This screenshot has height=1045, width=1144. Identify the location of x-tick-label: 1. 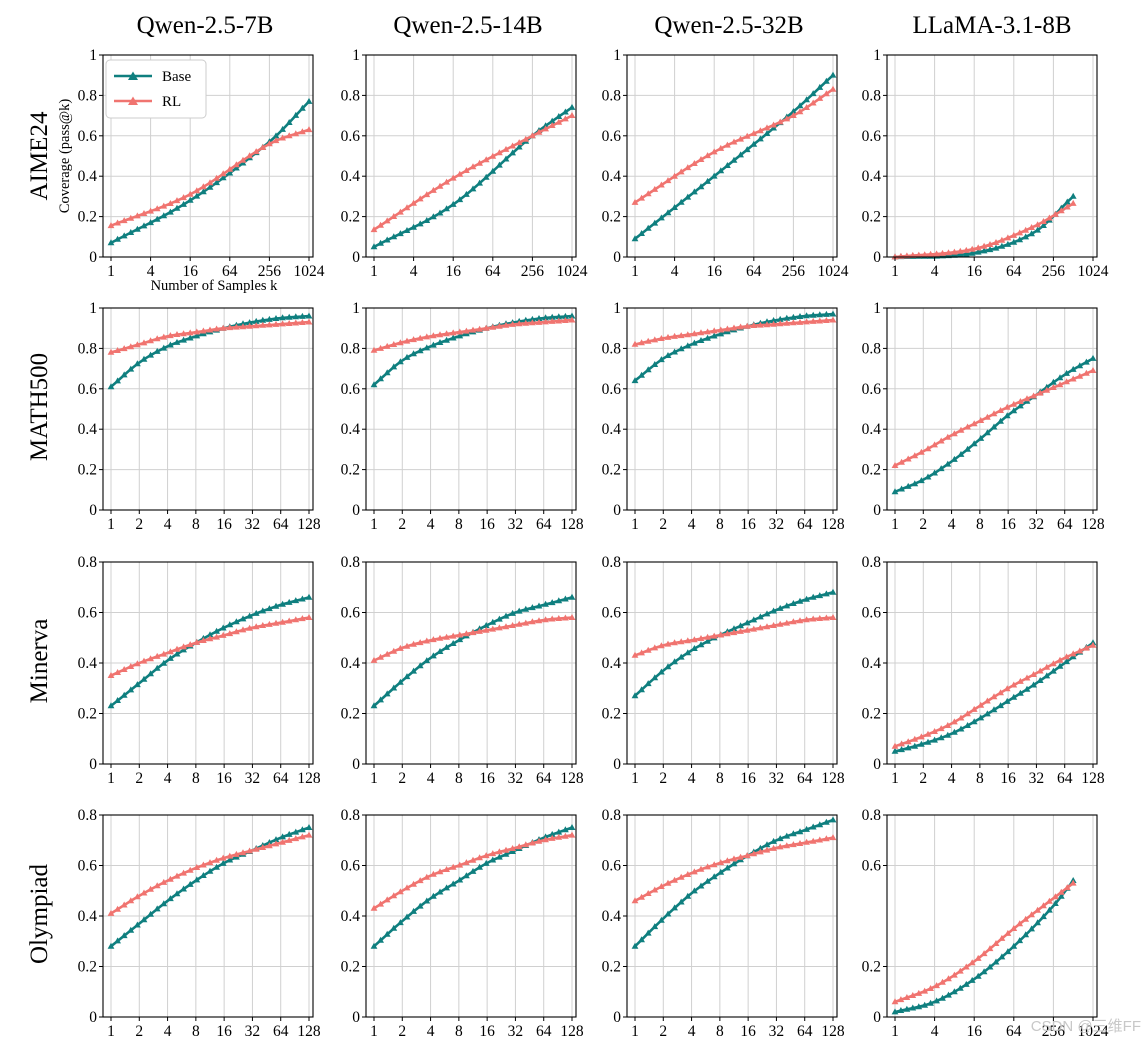
(374, 778).